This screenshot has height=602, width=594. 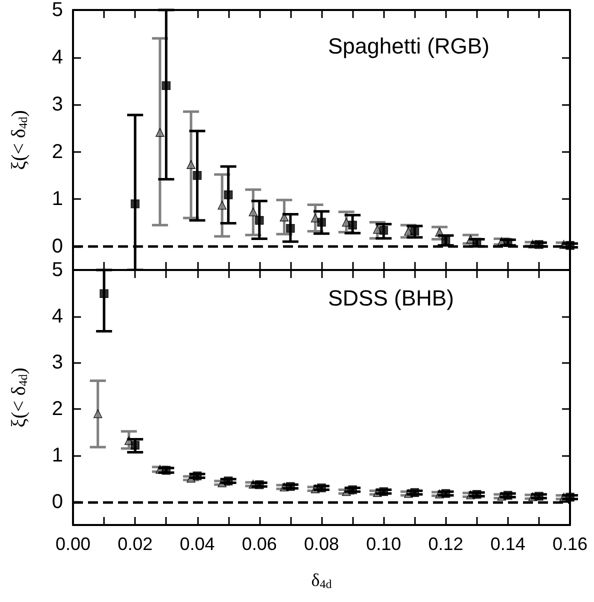 What do you see at coordinates (391, 298) in the screenshot?
I see `annotation: SDSS (BHB)` at bounding box center [391, 298].